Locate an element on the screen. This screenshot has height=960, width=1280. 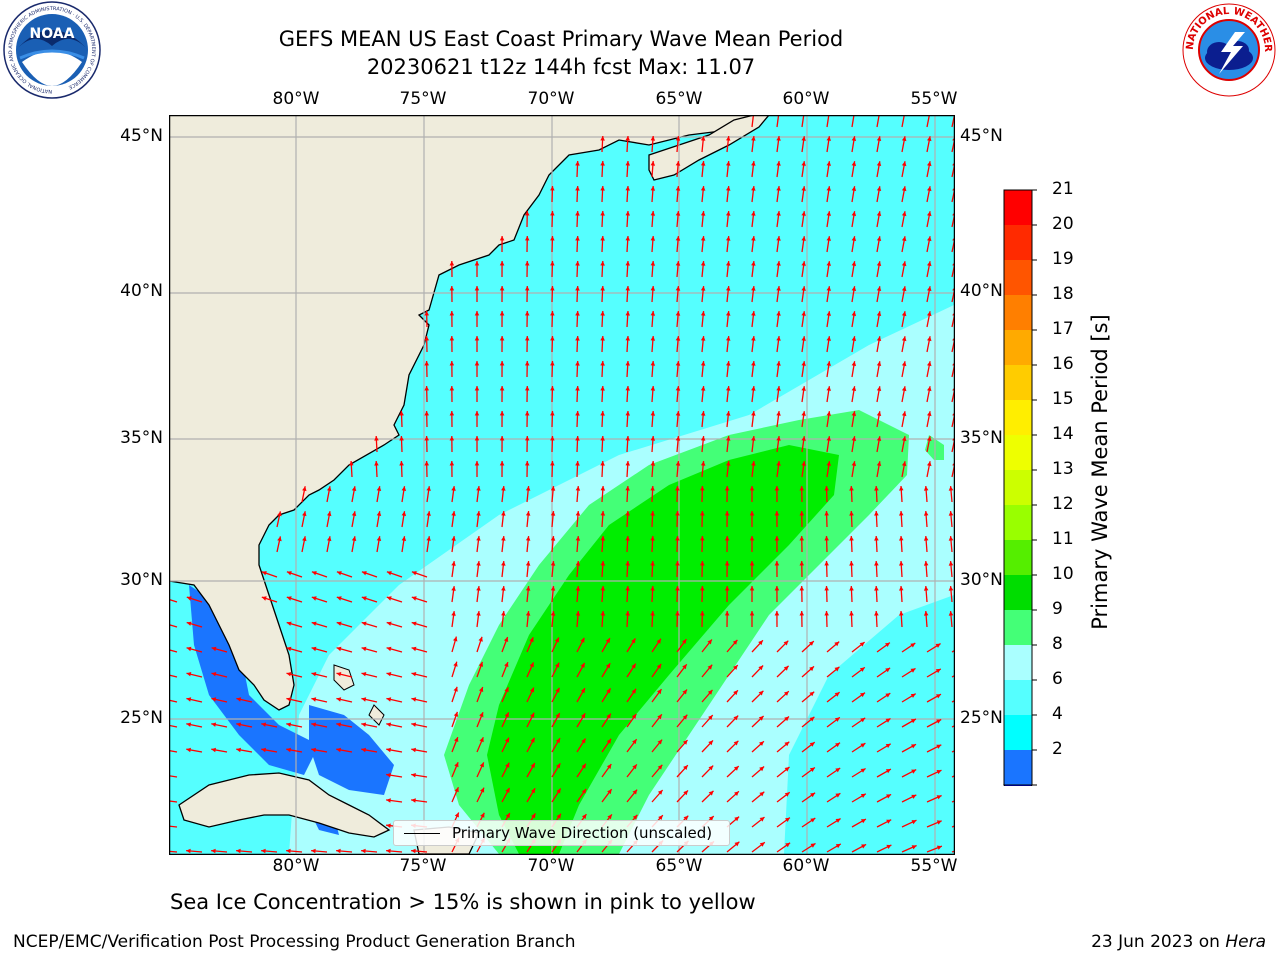
lon-tick-label: 60°W is located at coordinates (806, 866).